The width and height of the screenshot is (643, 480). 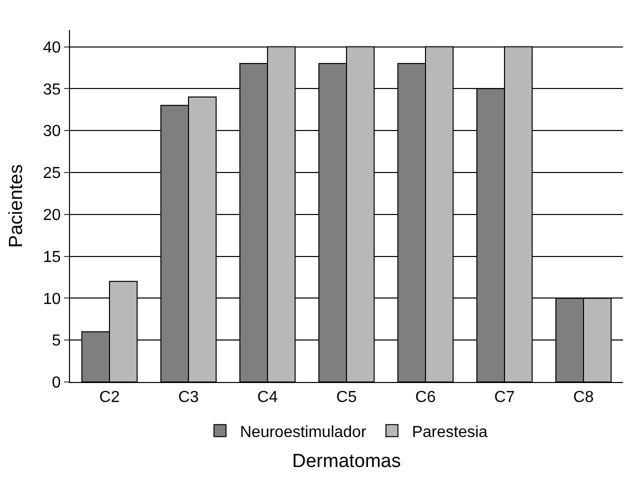 I want to click on x-tick-label: C3, so click(x=188, y=397).